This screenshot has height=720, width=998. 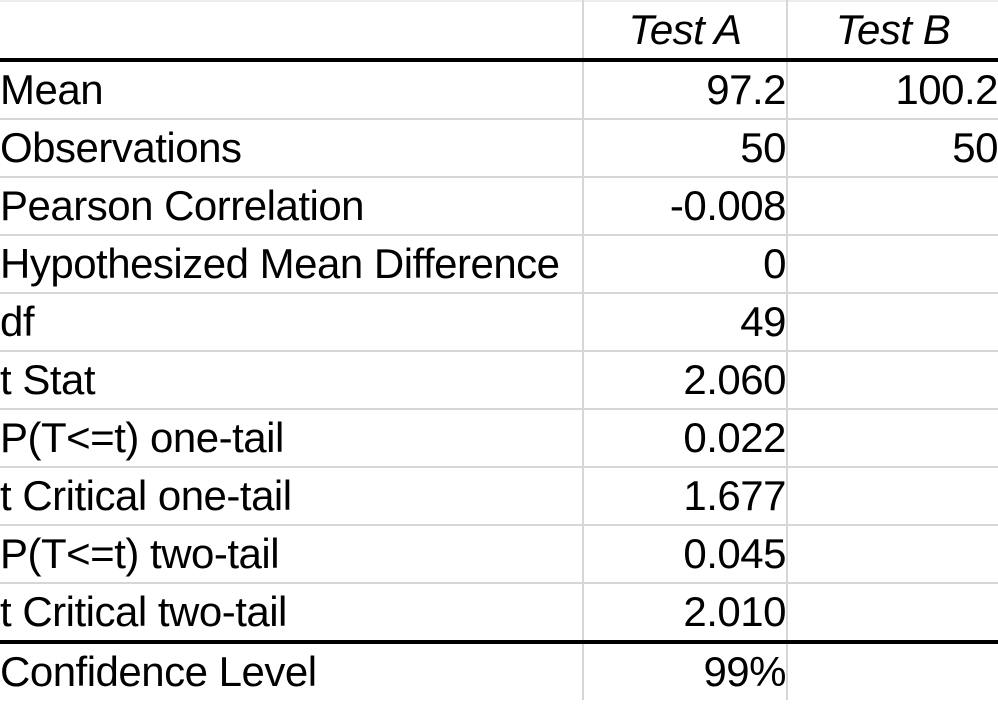 I want to click on table-row-p-two-tail: P(T<=t) two-tail 0.045, so click(x=499, y=554).